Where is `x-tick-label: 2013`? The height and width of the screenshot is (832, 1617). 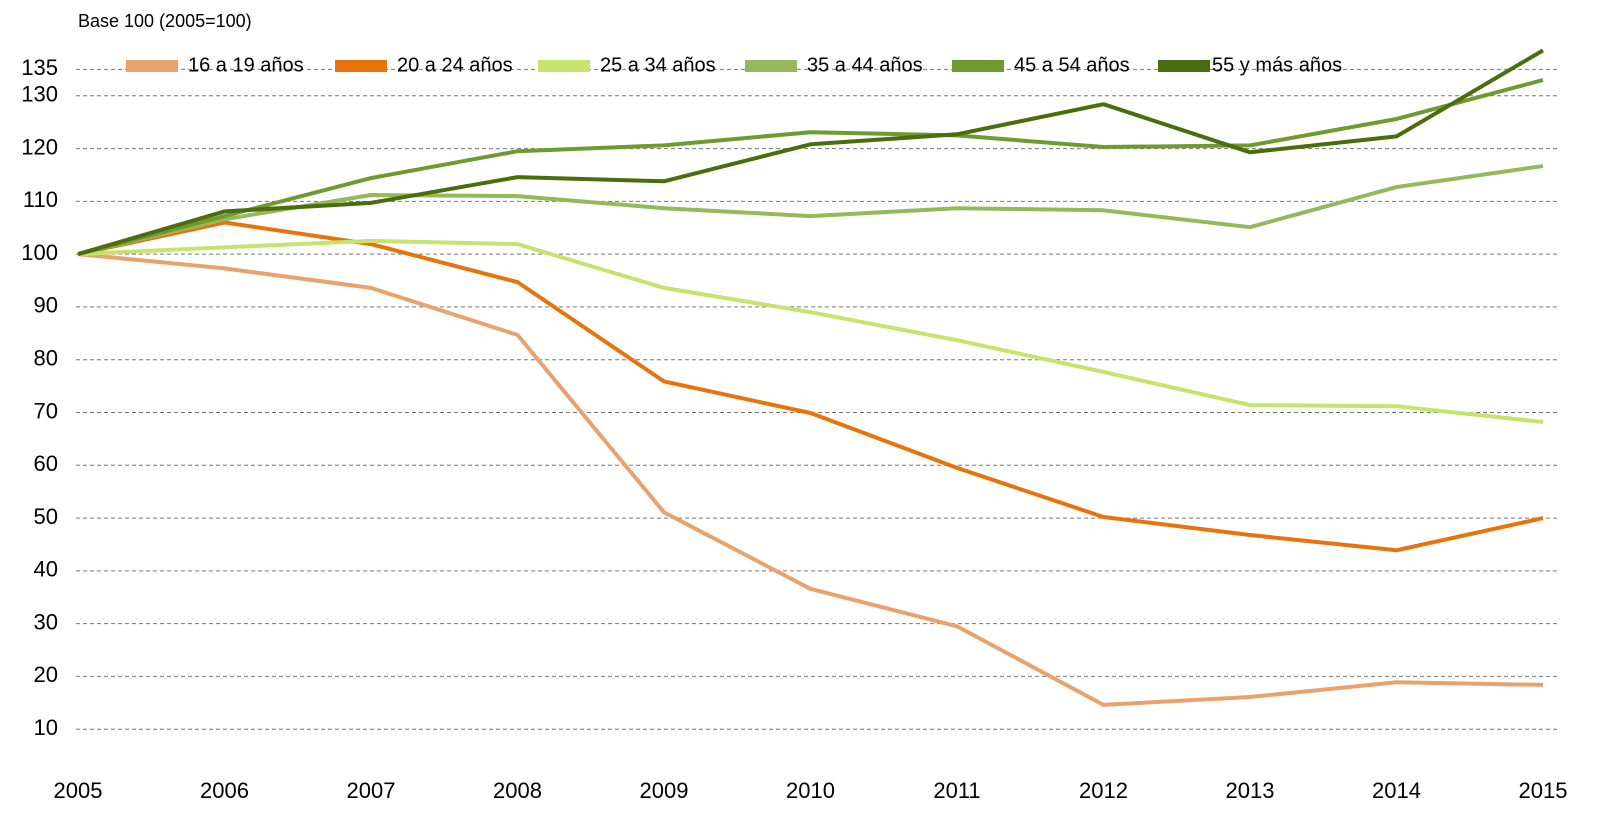 x-tick-label: 2013 is located at coordinates (1250, 790).